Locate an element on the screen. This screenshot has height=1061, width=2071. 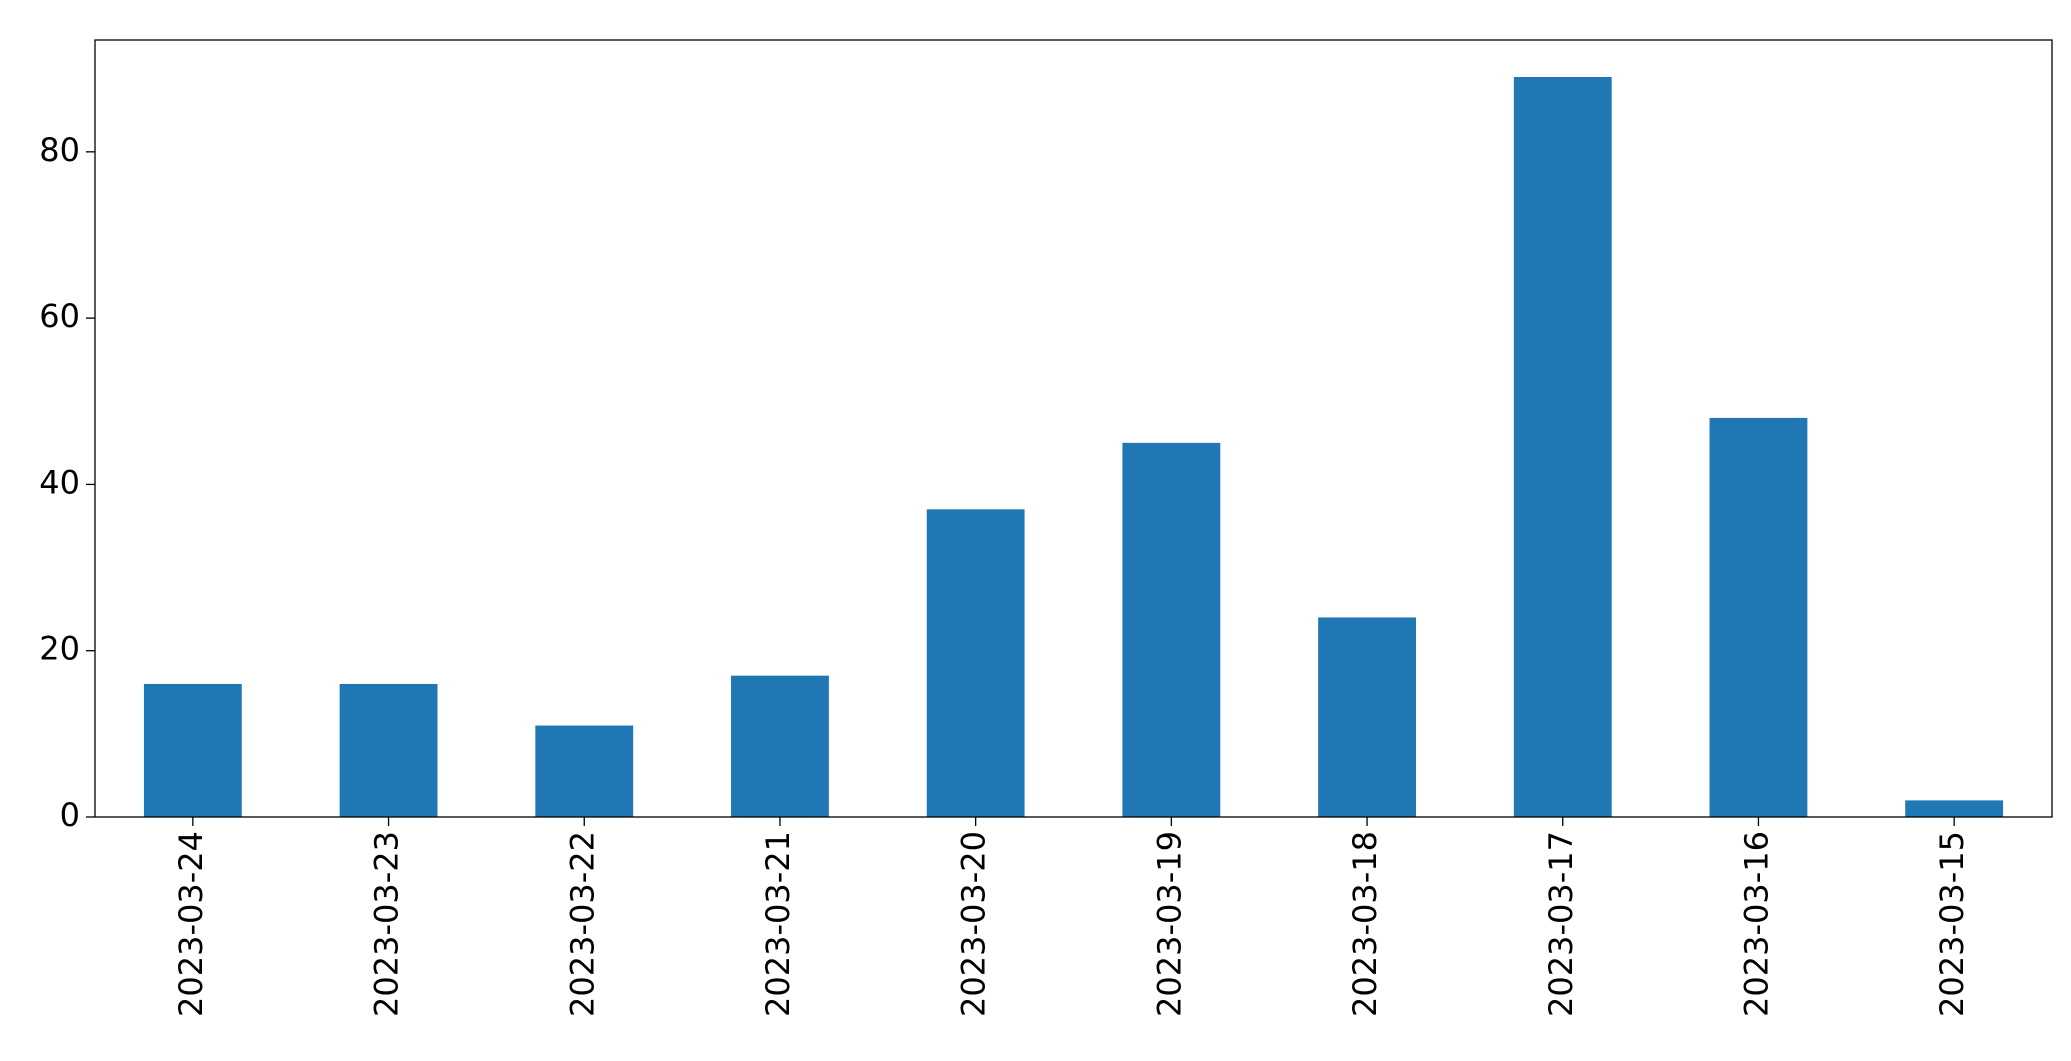
x-tick-label: 2023-03-23 is located at coordinates (387, 924).